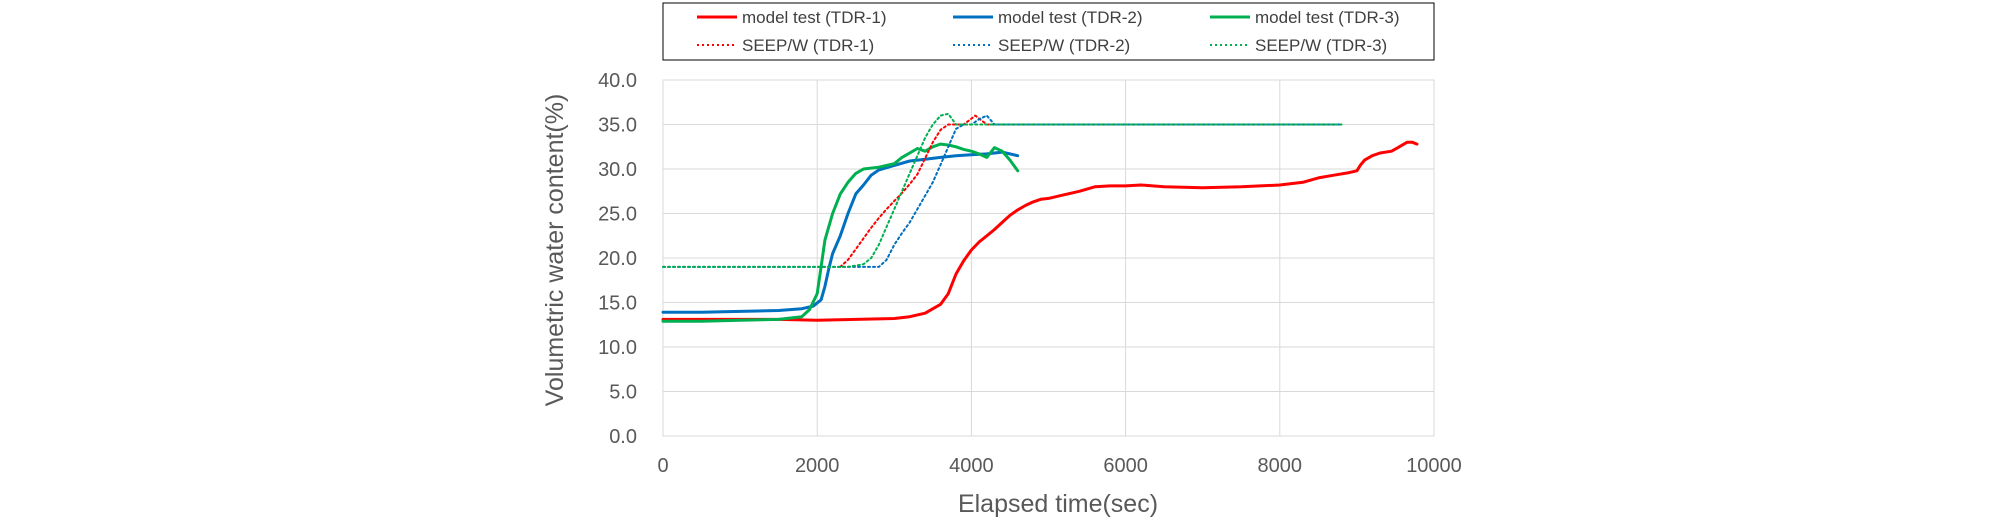  I want to click on y-tick-label: 5.0, so click(623, 393).